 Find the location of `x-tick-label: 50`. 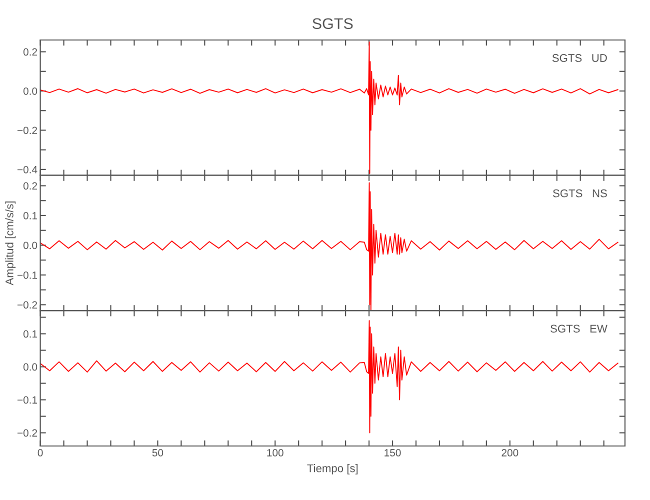

x-tick-label: 50 is located at coordinates (158, 452).